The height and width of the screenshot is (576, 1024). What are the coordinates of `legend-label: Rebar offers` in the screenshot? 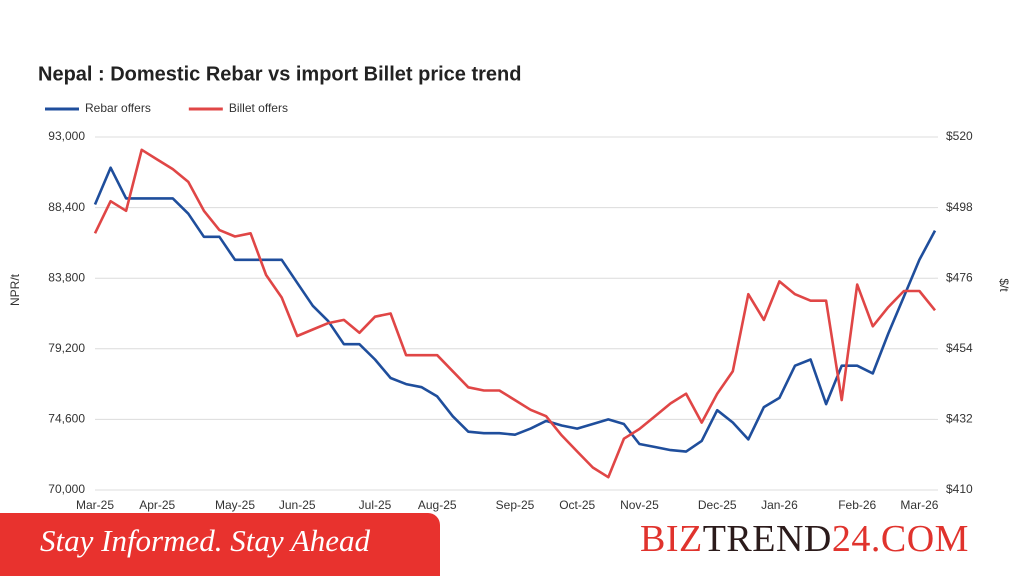 It's located at (118, 108).